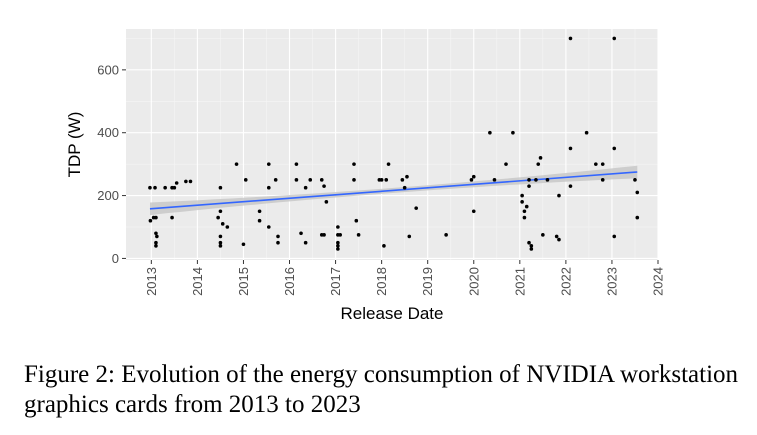 Image resolution: width=757 pixels, height=435 pixels. Describe the element at coordinates (335, 281) in the screenshot. I see `x-tick-label: 2017` at that location.